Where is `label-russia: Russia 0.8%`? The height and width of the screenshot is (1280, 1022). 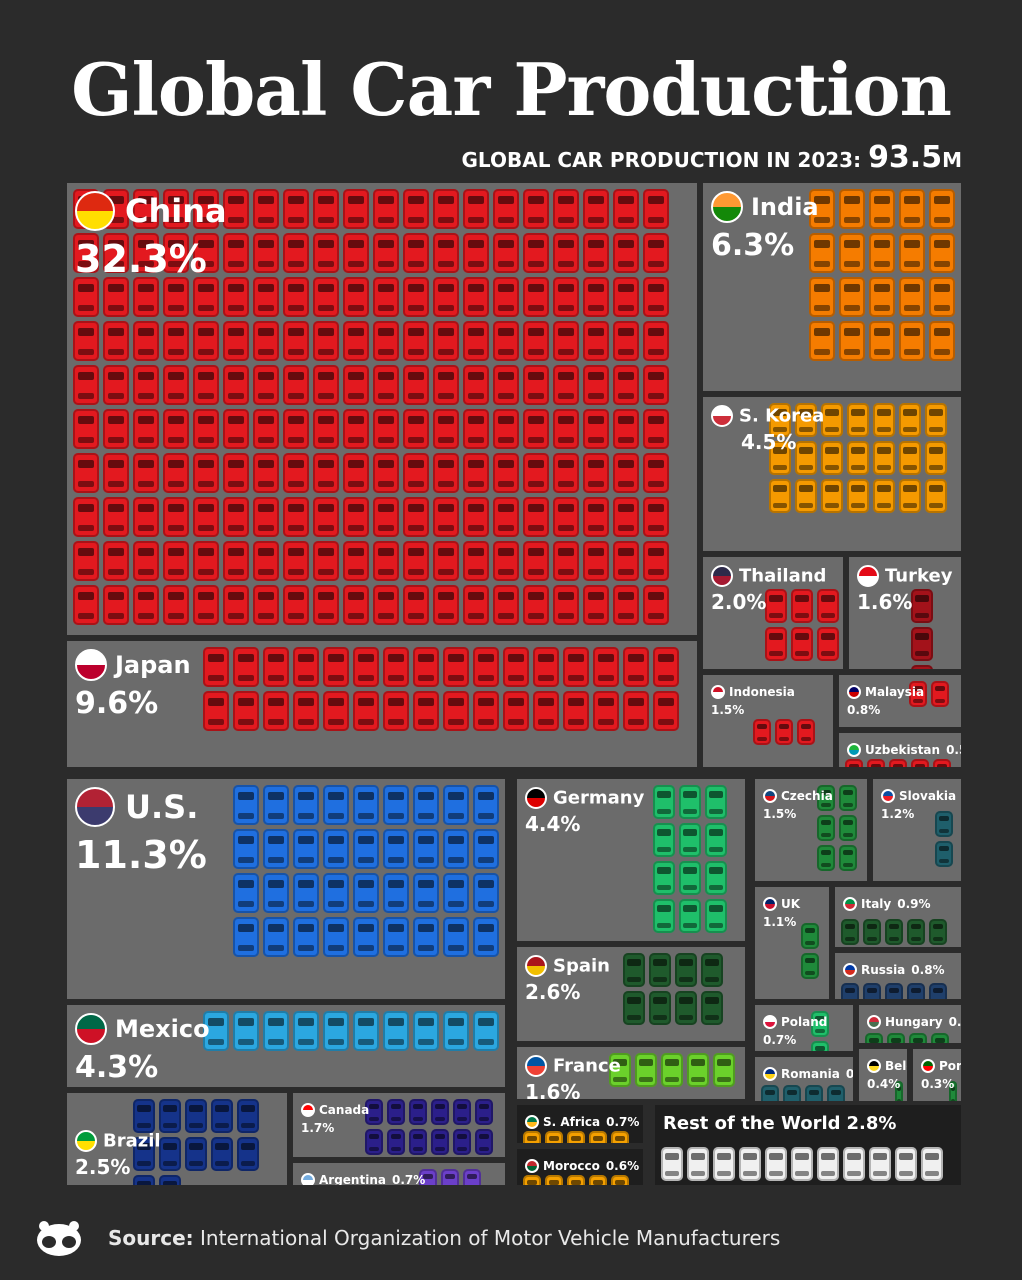 label-russia: Russia 0.8% is located at coordinates (894, 970).